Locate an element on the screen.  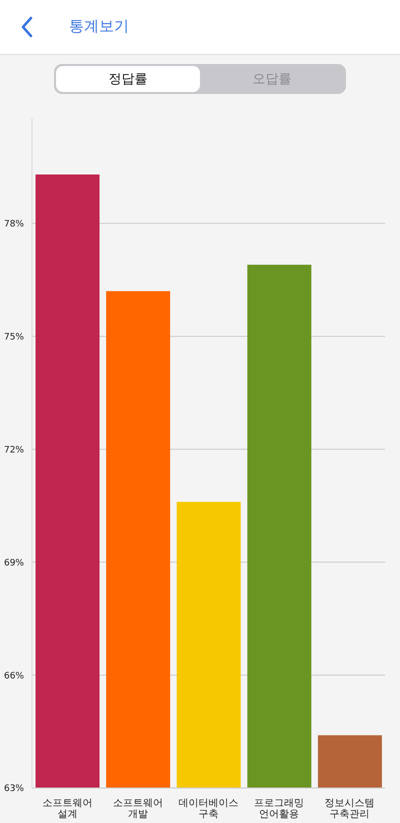
x-tick-label: 소프트웨어 개발 is located at coordinates (137, 809).